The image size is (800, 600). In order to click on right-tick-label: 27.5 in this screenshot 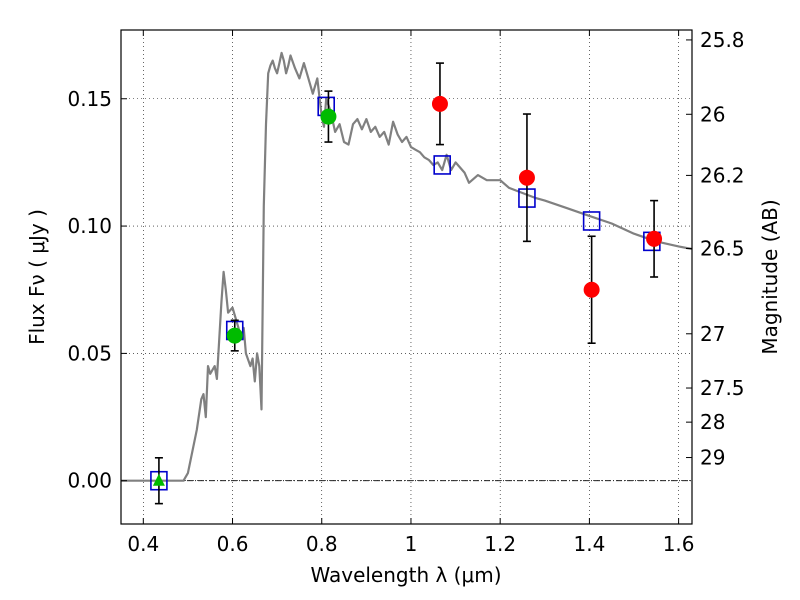, I will do `click(722, 388)`.